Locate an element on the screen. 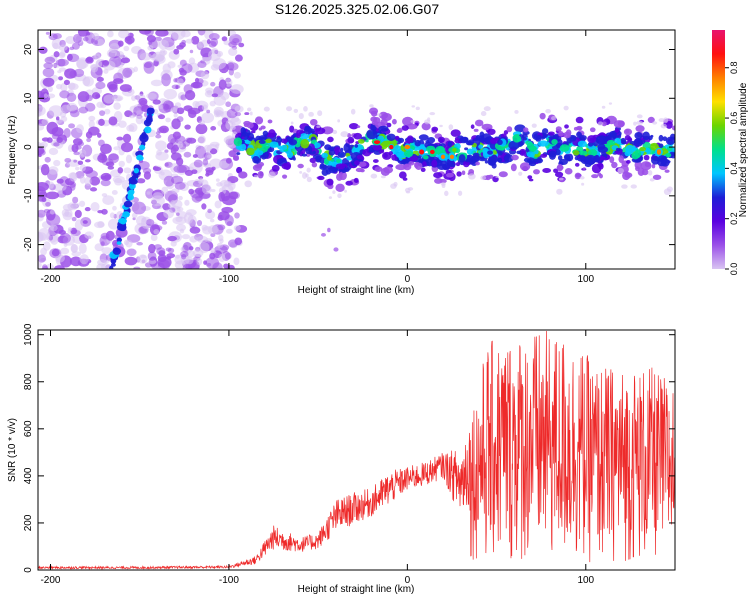  x-tick-label: 0 is located at coordinates (408, 279).